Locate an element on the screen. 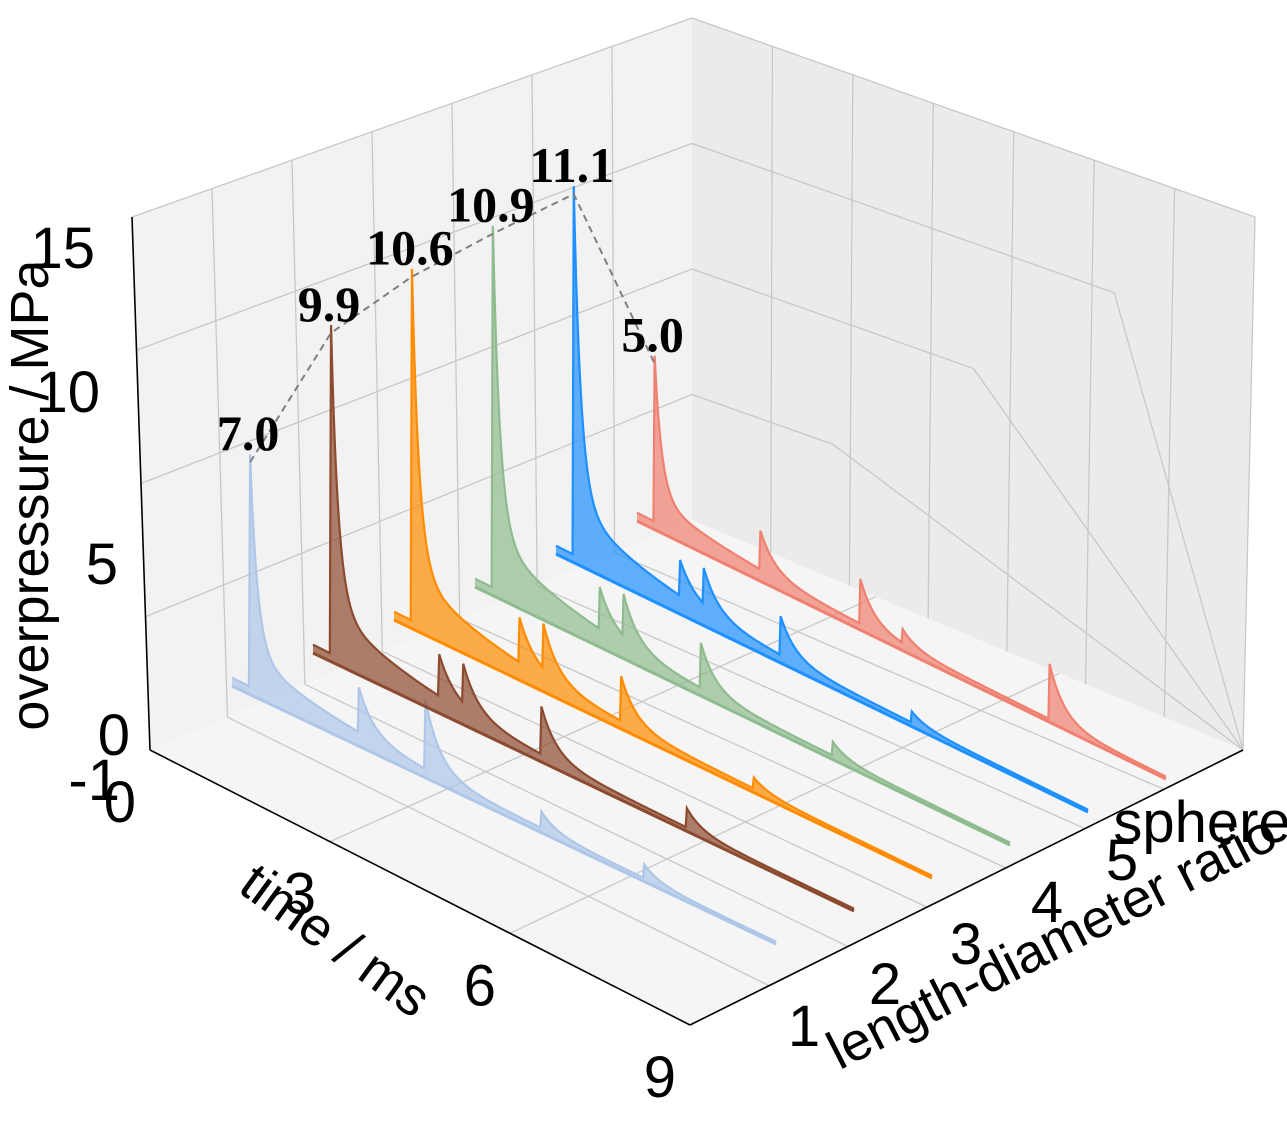  z-tick-label: 10 is located at coordinates (67, 392).